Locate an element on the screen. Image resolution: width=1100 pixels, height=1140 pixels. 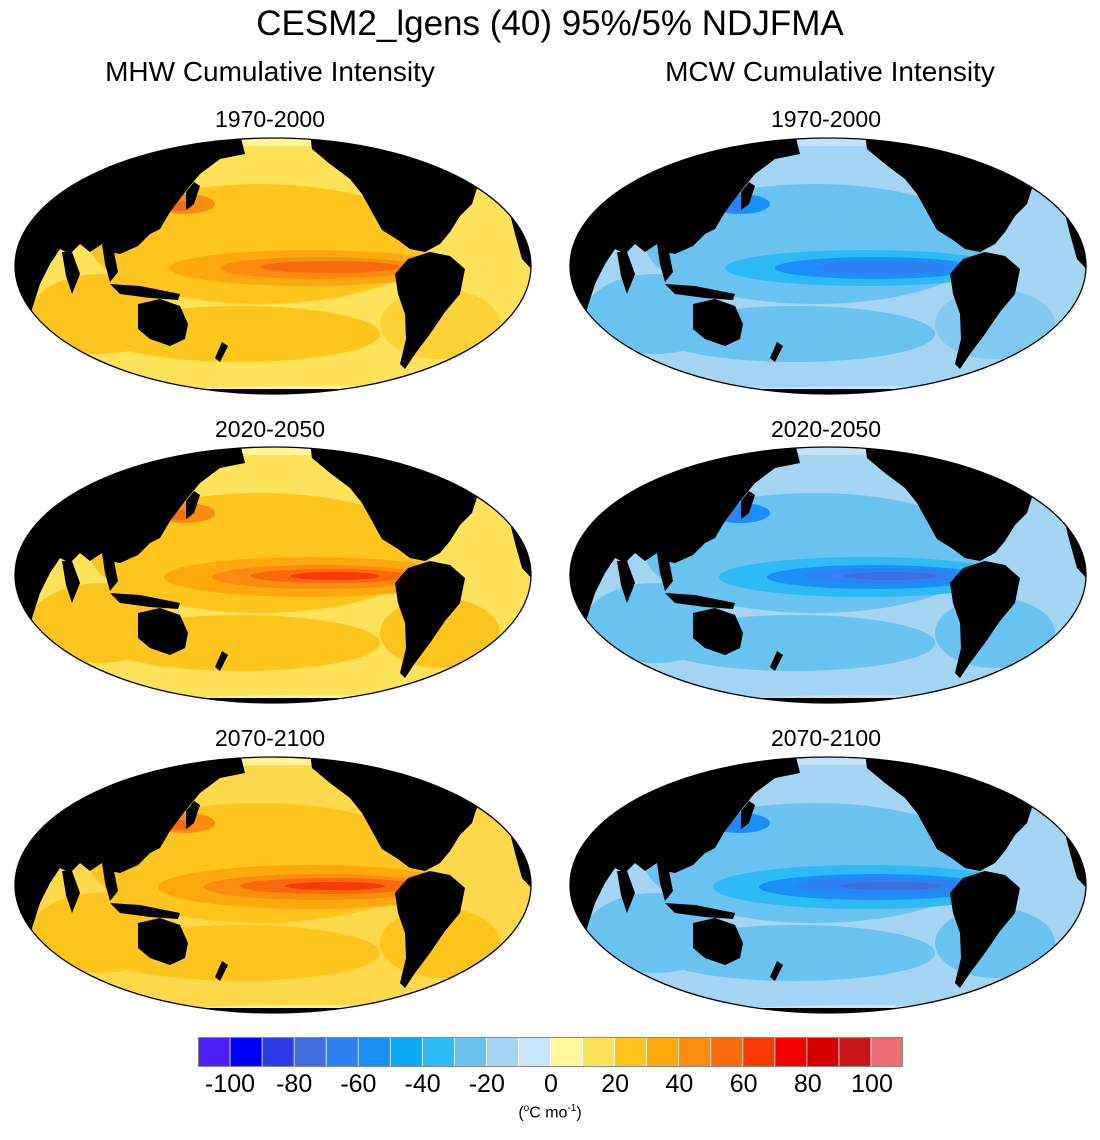
column-title-mcw: MCW Cumulative Intensity is located at coordinates (830, 71).